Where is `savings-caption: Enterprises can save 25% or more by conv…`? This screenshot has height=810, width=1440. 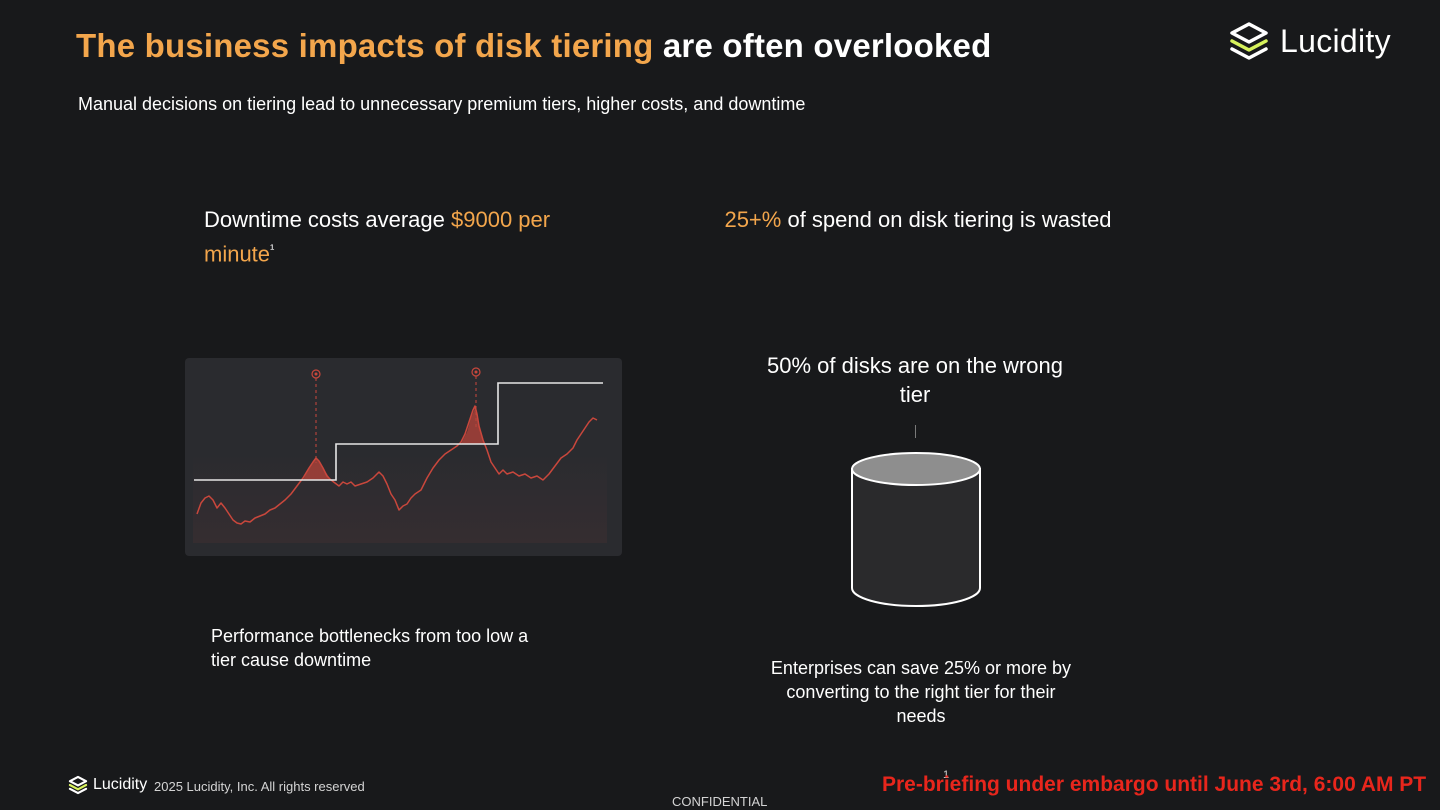 savings-caption: Enterprises can save 25% or more by conv… is located at coordinates (921, 692).